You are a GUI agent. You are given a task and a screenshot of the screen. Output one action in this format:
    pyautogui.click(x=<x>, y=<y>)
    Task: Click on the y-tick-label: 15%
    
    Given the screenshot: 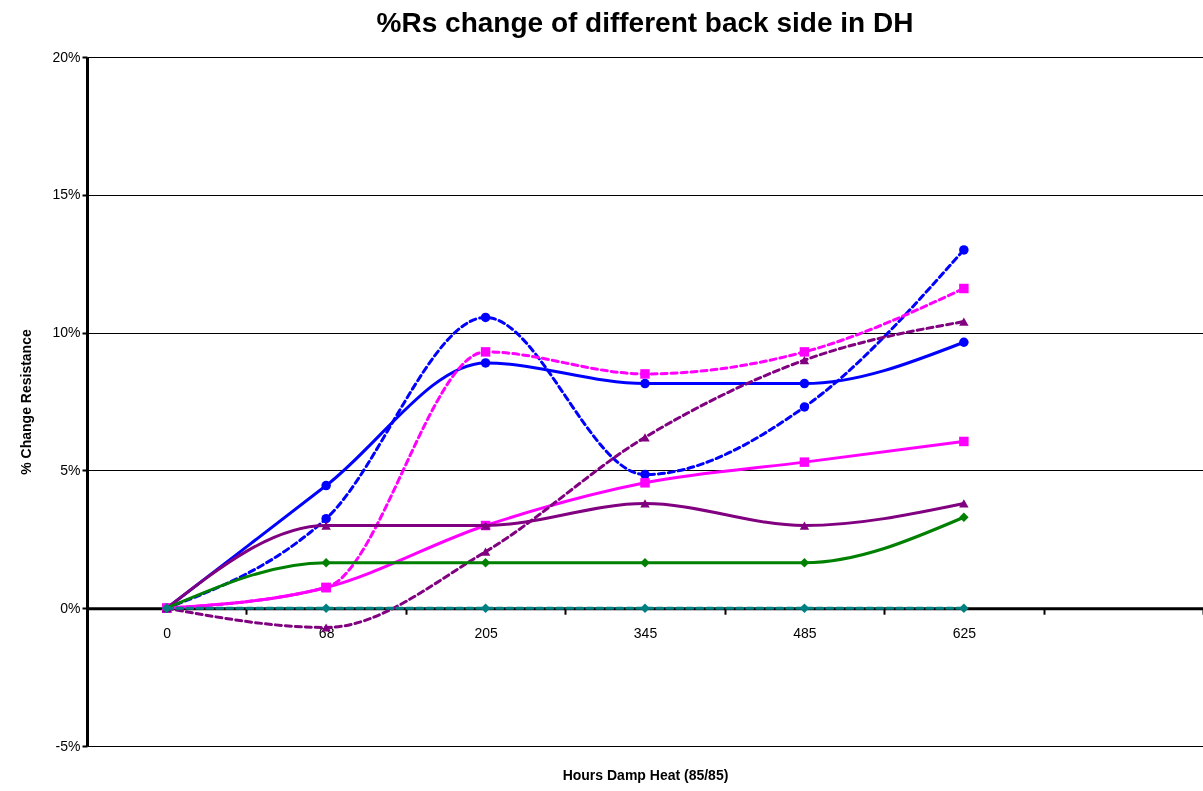 What is the action you would take?
    pyautogui.click(x=66, y=194)
    